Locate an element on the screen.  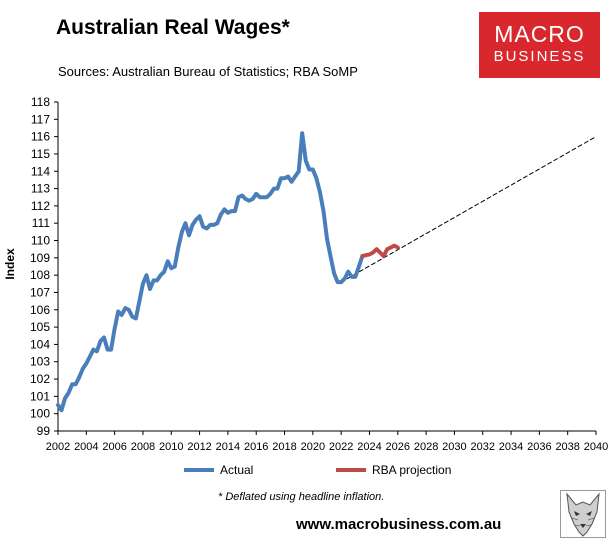
y-tick-label: 111 is located at coordinates (41, 223).